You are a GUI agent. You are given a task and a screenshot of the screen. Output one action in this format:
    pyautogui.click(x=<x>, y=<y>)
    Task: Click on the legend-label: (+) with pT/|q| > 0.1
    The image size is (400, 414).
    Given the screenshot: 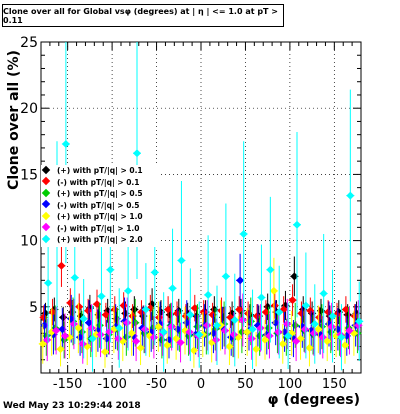 What is the action you would take?
    pyautogui.click(x=100, y=170)
    